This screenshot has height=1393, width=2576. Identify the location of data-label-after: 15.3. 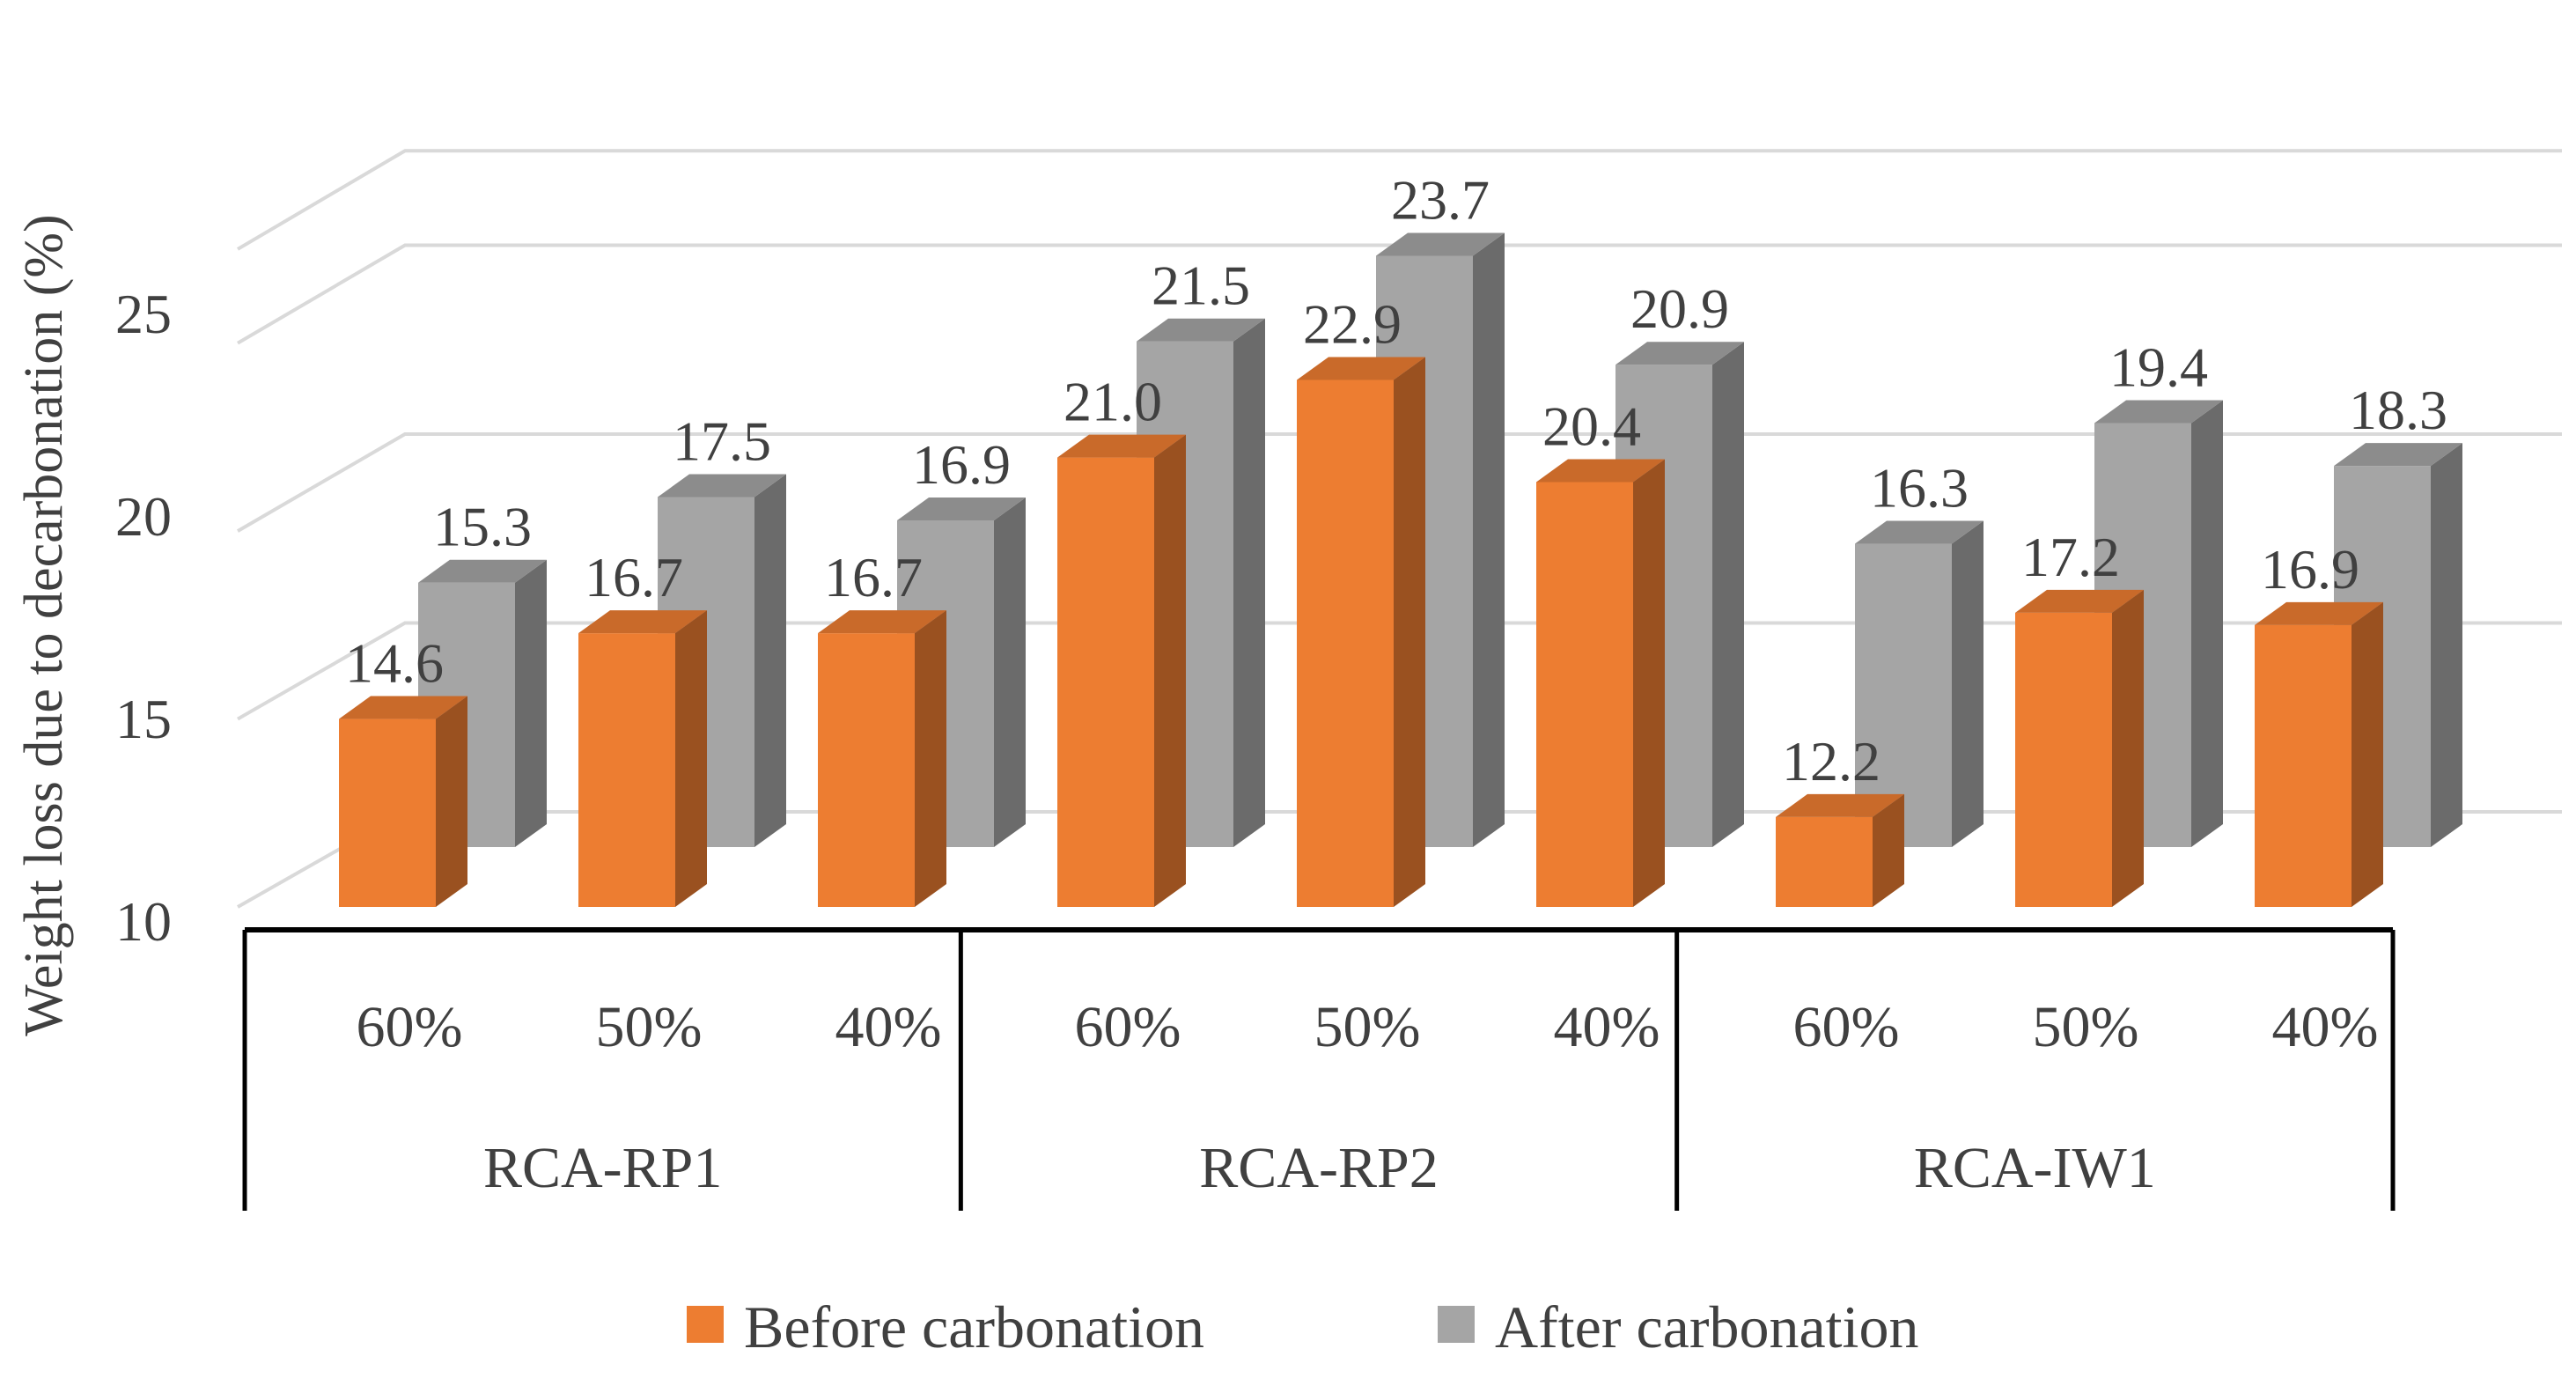
(483, 527).